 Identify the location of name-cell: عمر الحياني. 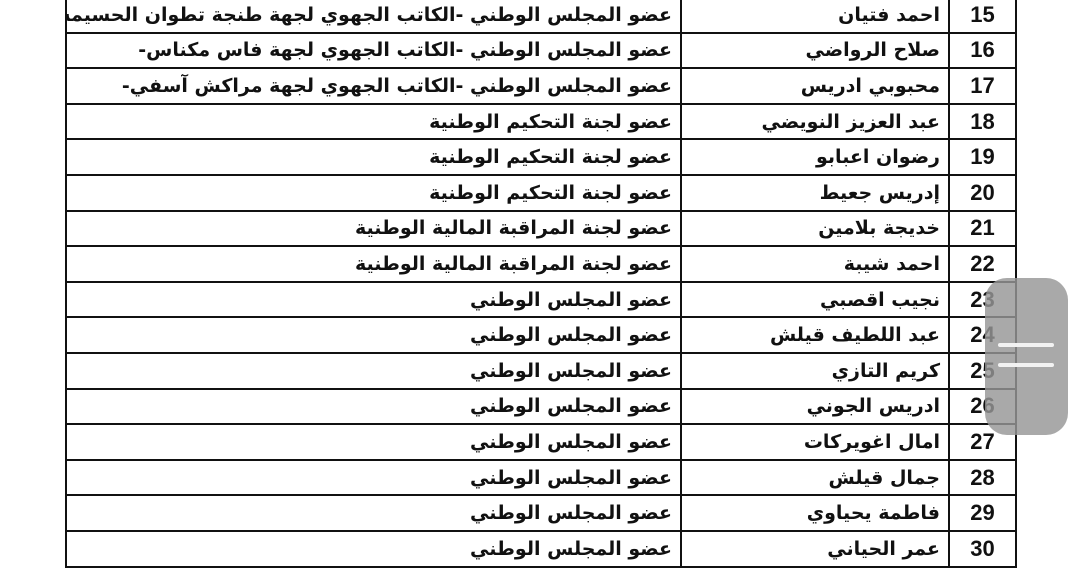
(815, 548).